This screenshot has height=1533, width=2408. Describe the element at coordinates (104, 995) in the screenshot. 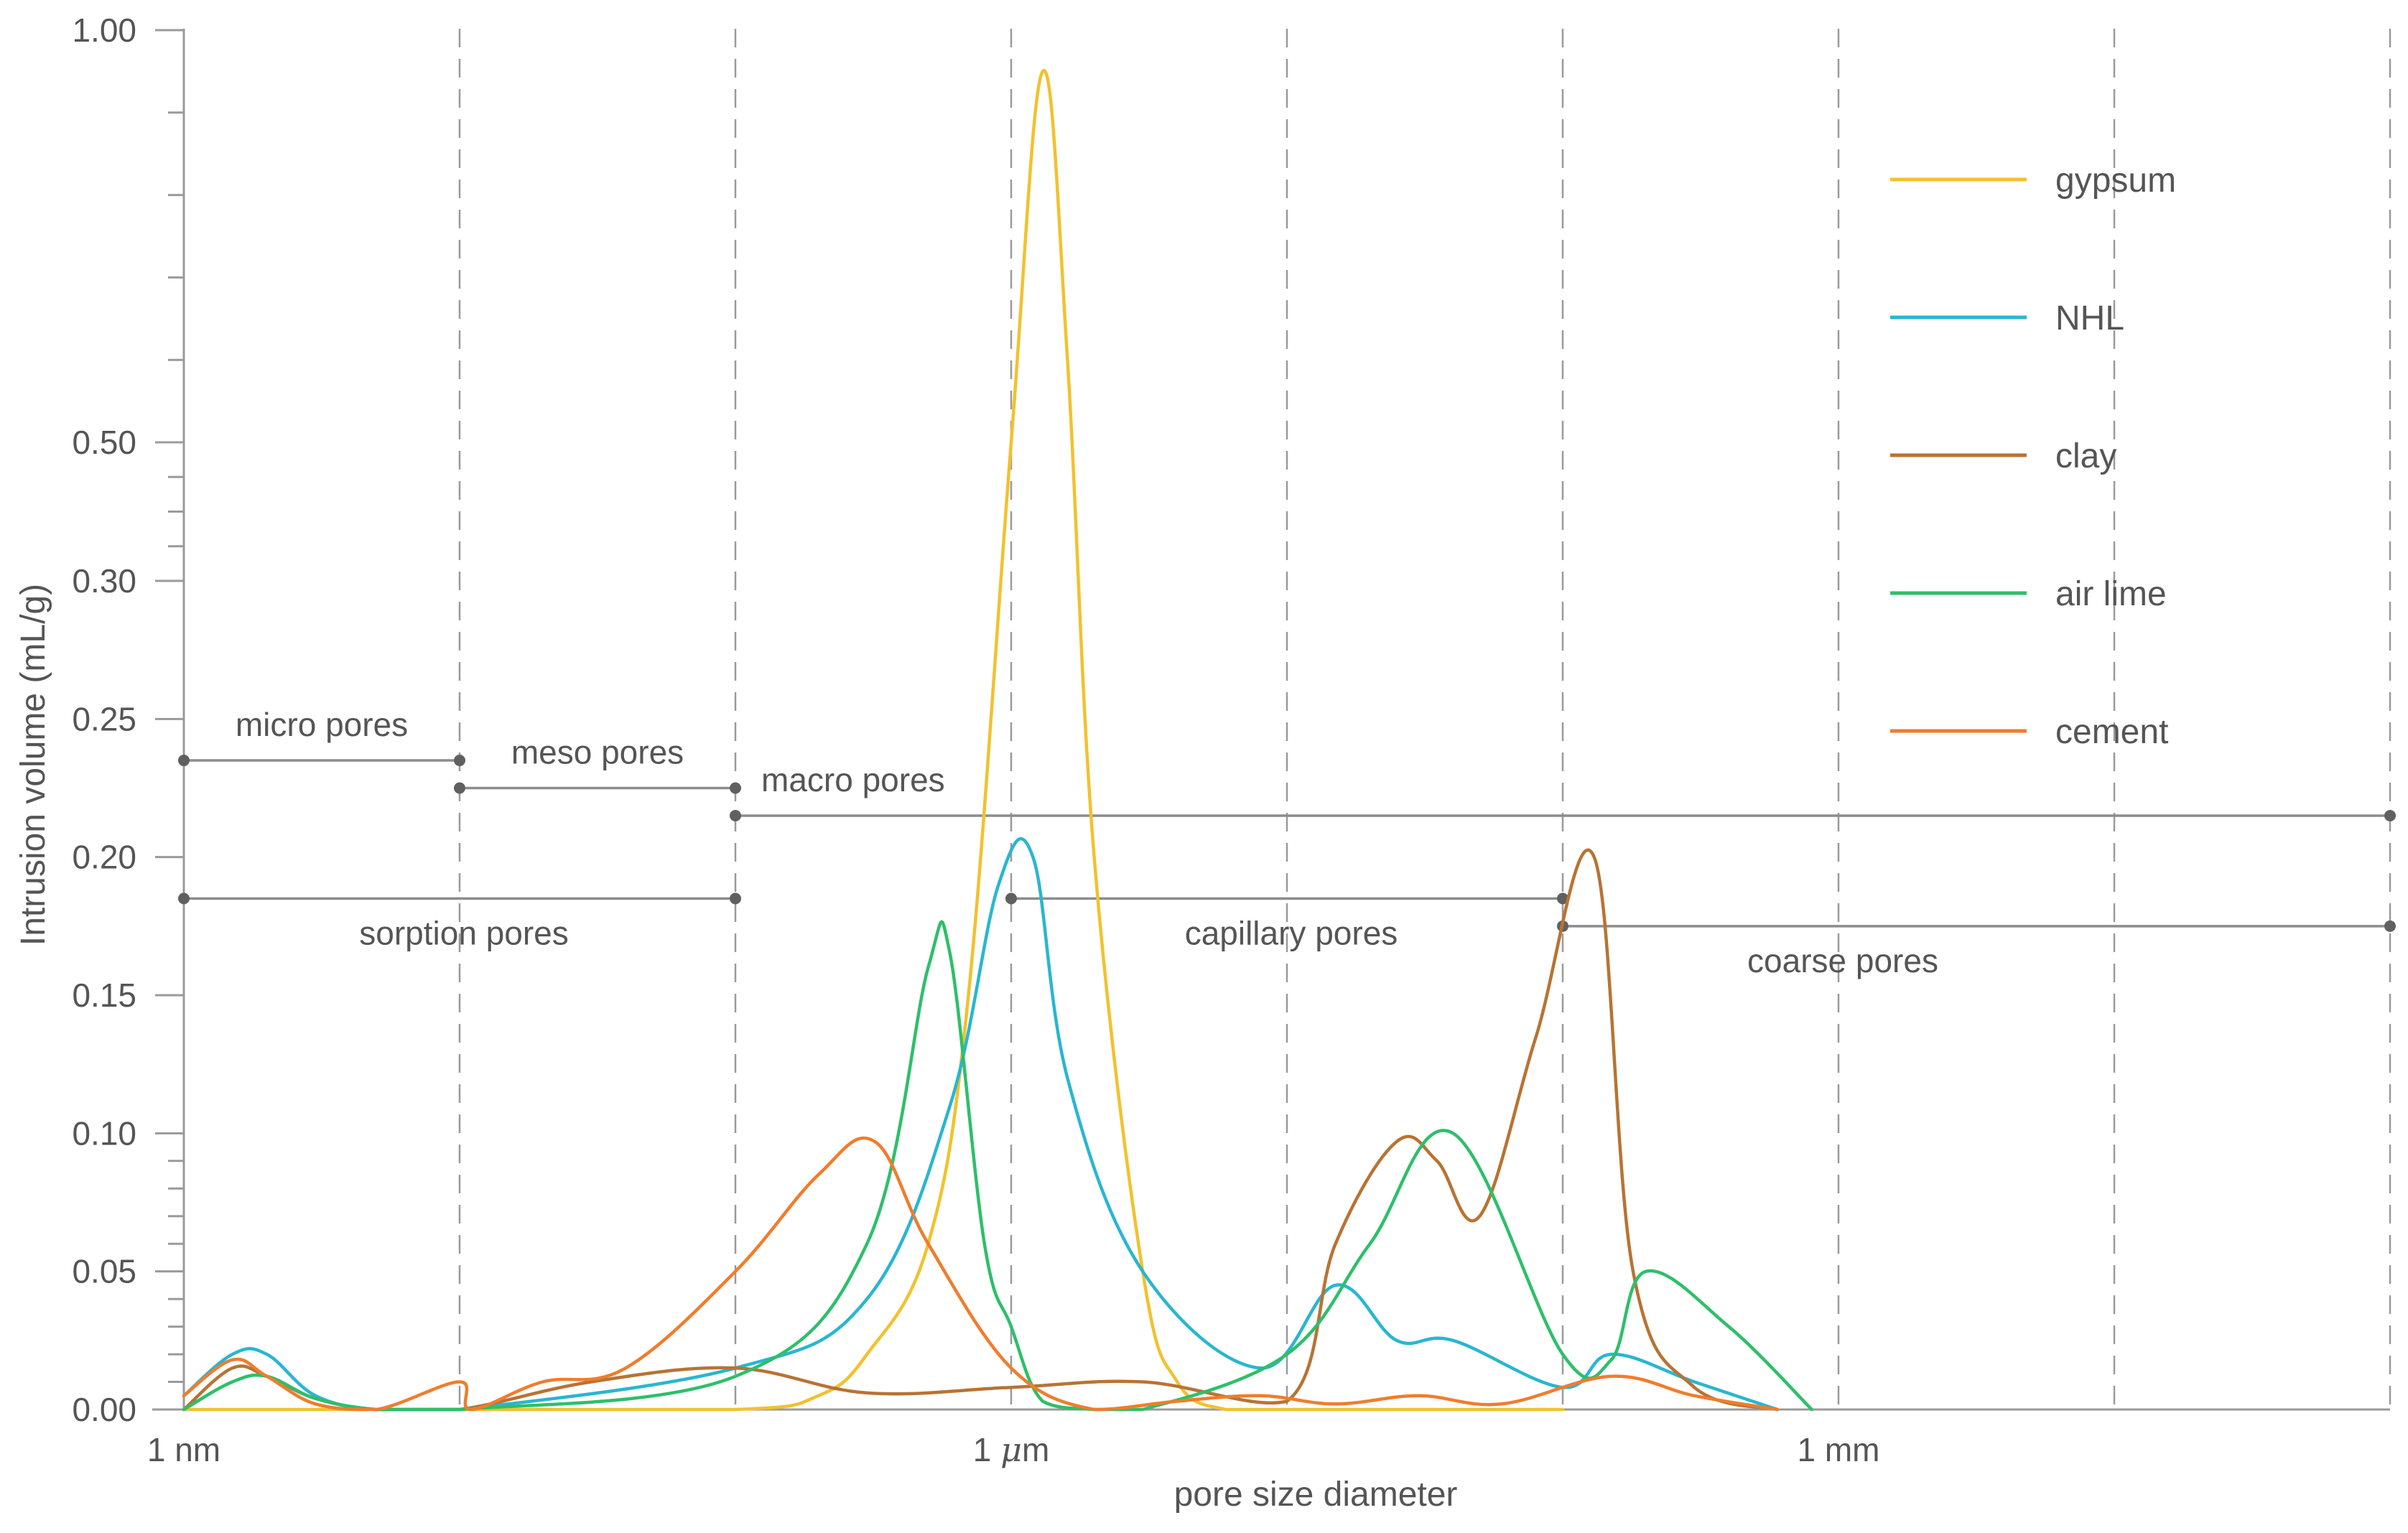

I see `y-tick-label: 0.15` at that location.